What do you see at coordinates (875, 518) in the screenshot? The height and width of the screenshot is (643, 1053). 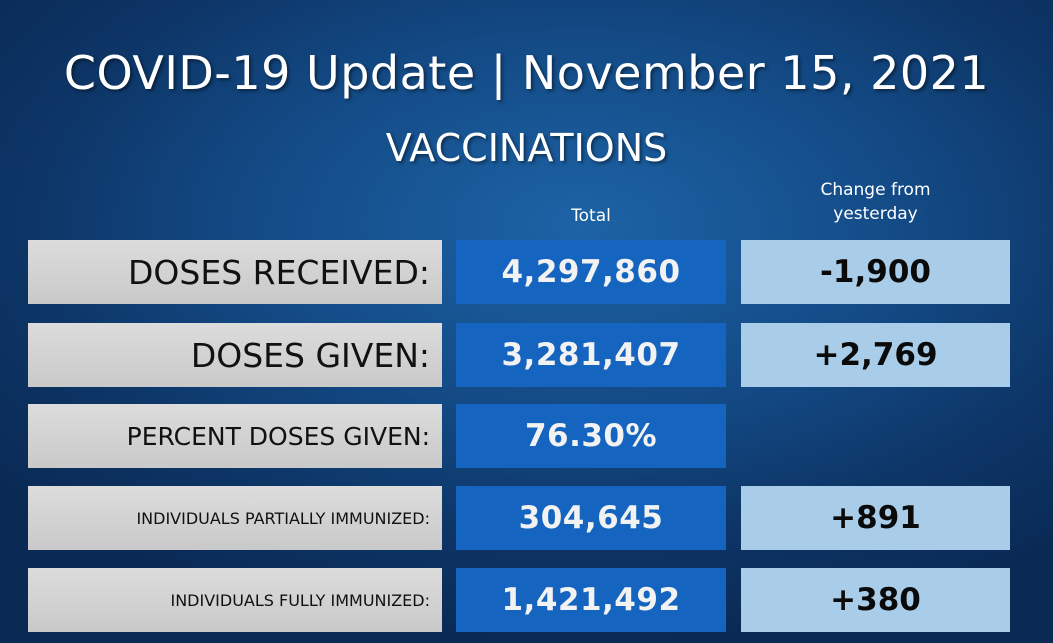 I see `row-change-partially-immunized: +891` at bounding box center [875, 518].